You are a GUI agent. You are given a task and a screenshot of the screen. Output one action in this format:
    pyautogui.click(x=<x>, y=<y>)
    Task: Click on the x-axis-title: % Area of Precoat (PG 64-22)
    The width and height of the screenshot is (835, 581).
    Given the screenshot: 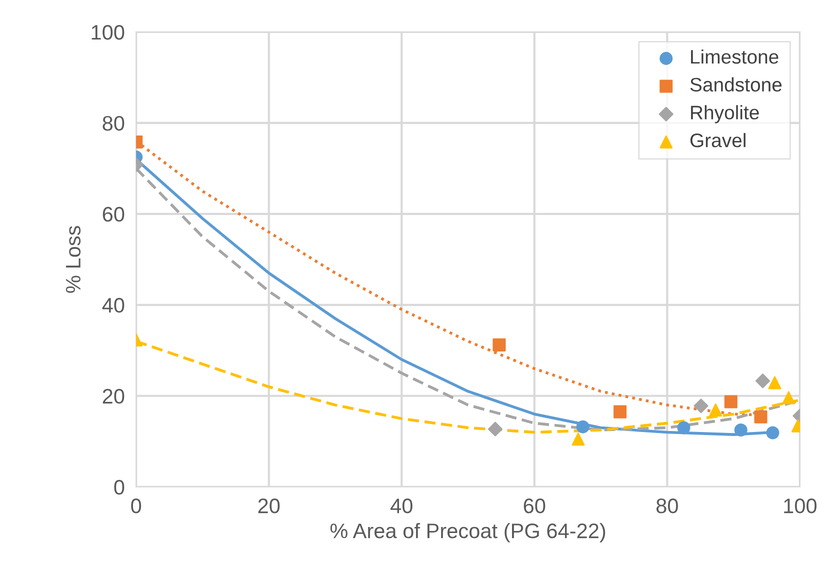 What is the action you would take?
    pyautogui.click(x=468, y=532)
    